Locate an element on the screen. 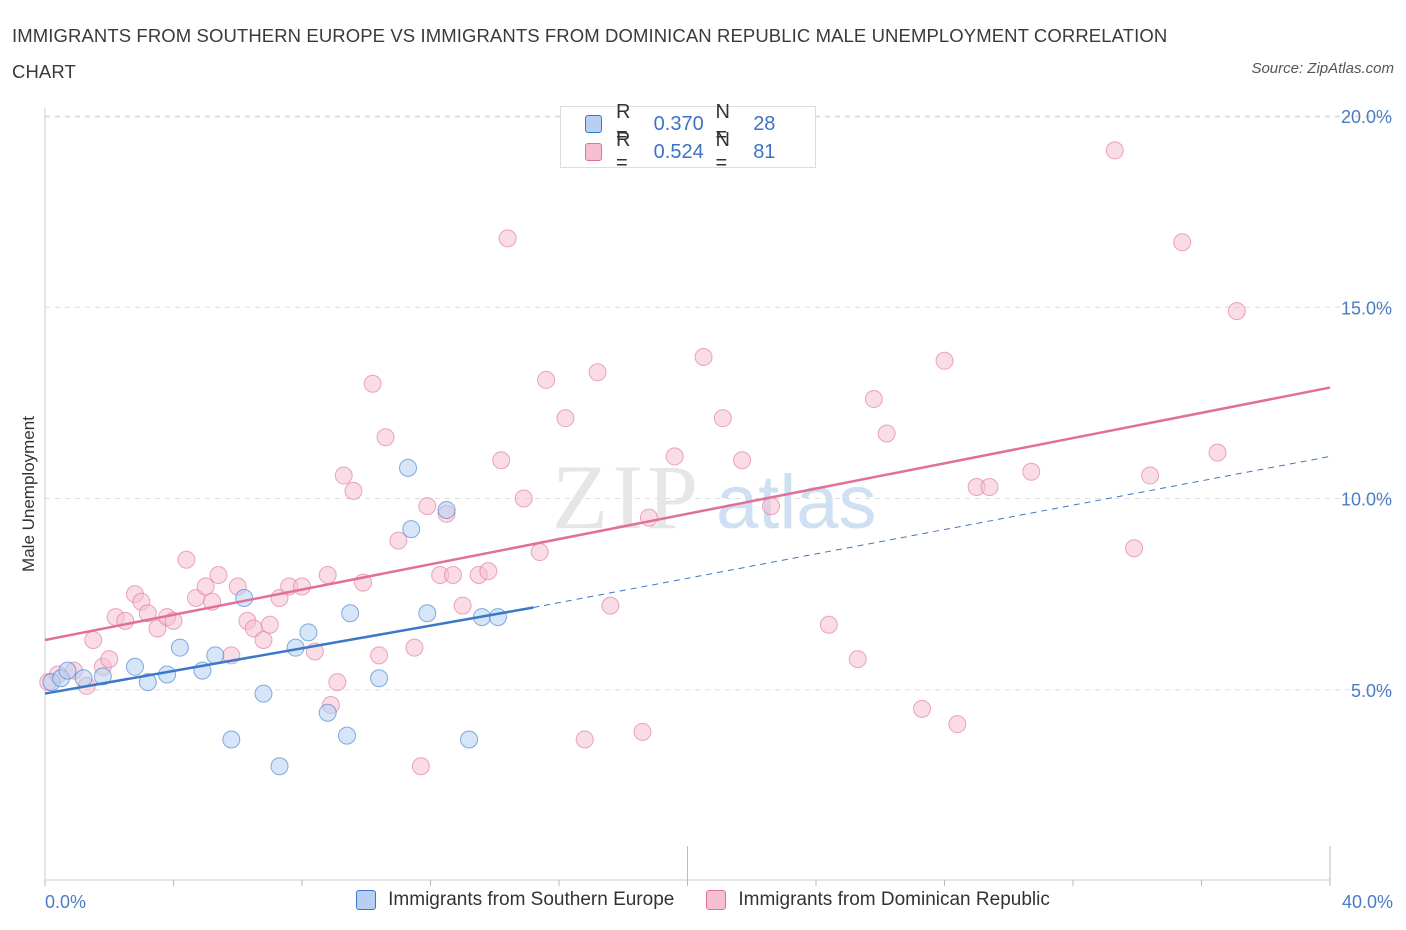 This screenshot has height=930, width=1406. y-axis-label: Male Unemployment is located at coordinates (28, 494).